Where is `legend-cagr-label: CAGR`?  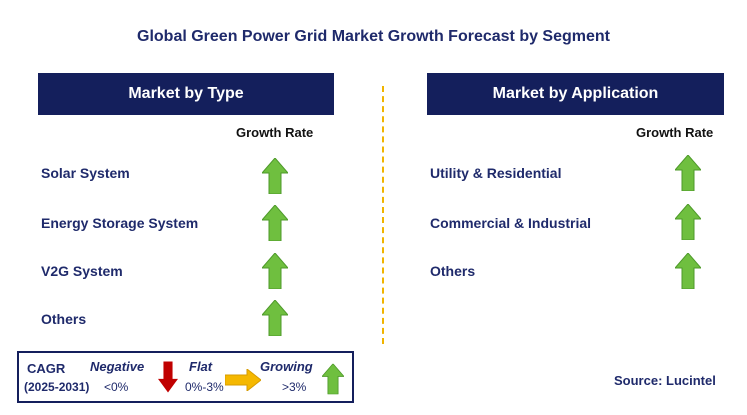 legend-cagr-label: CAGR is located at coordinates (46, 368).